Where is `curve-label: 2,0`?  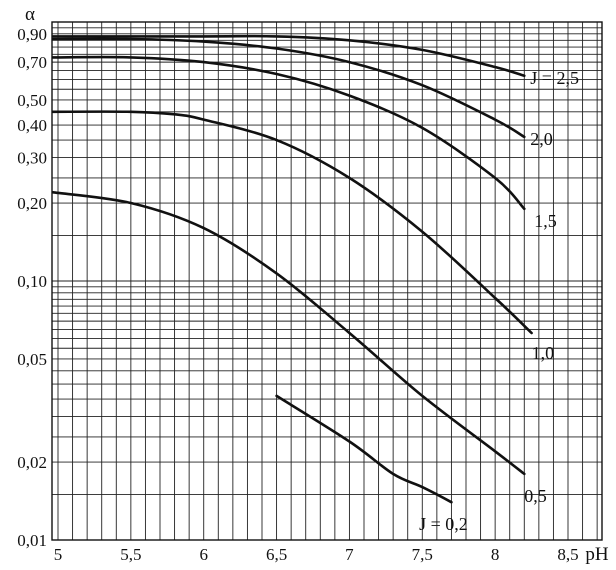 curve-label: 2,0 is located at coordinates (541, 139).